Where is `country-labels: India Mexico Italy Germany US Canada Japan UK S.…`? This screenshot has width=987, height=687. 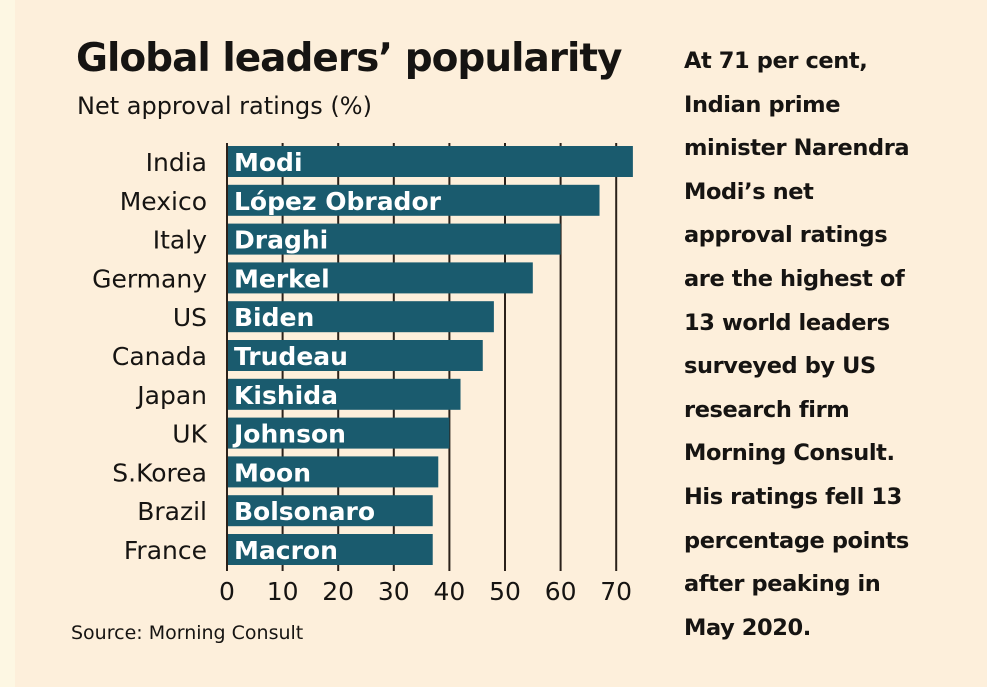
country-labels: India Mexico Italy Germany US Canada Japan UK S.… is located at coordinates (150, 356).